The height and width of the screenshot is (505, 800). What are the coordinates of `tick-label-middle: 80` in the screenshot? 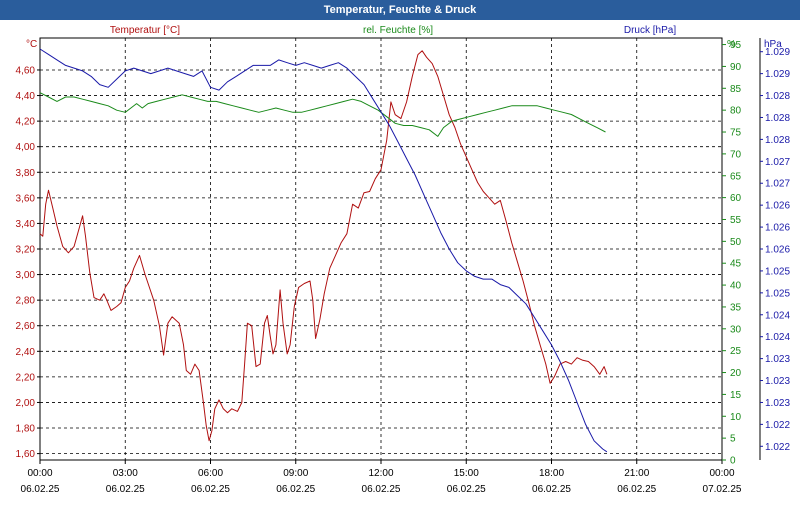 It's located at (736, 111).